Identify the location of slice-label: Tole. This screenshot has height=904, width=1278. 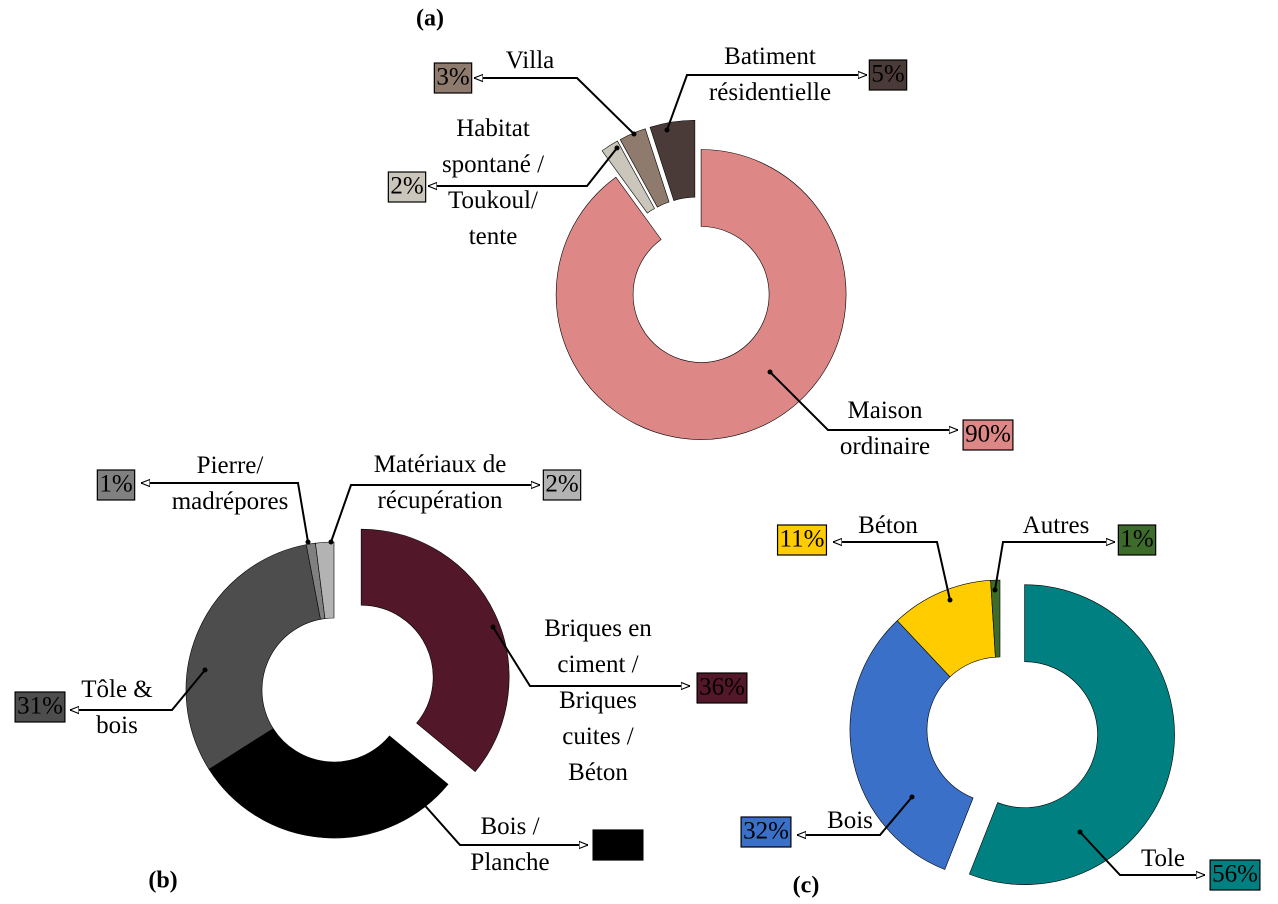
(1163, 858).